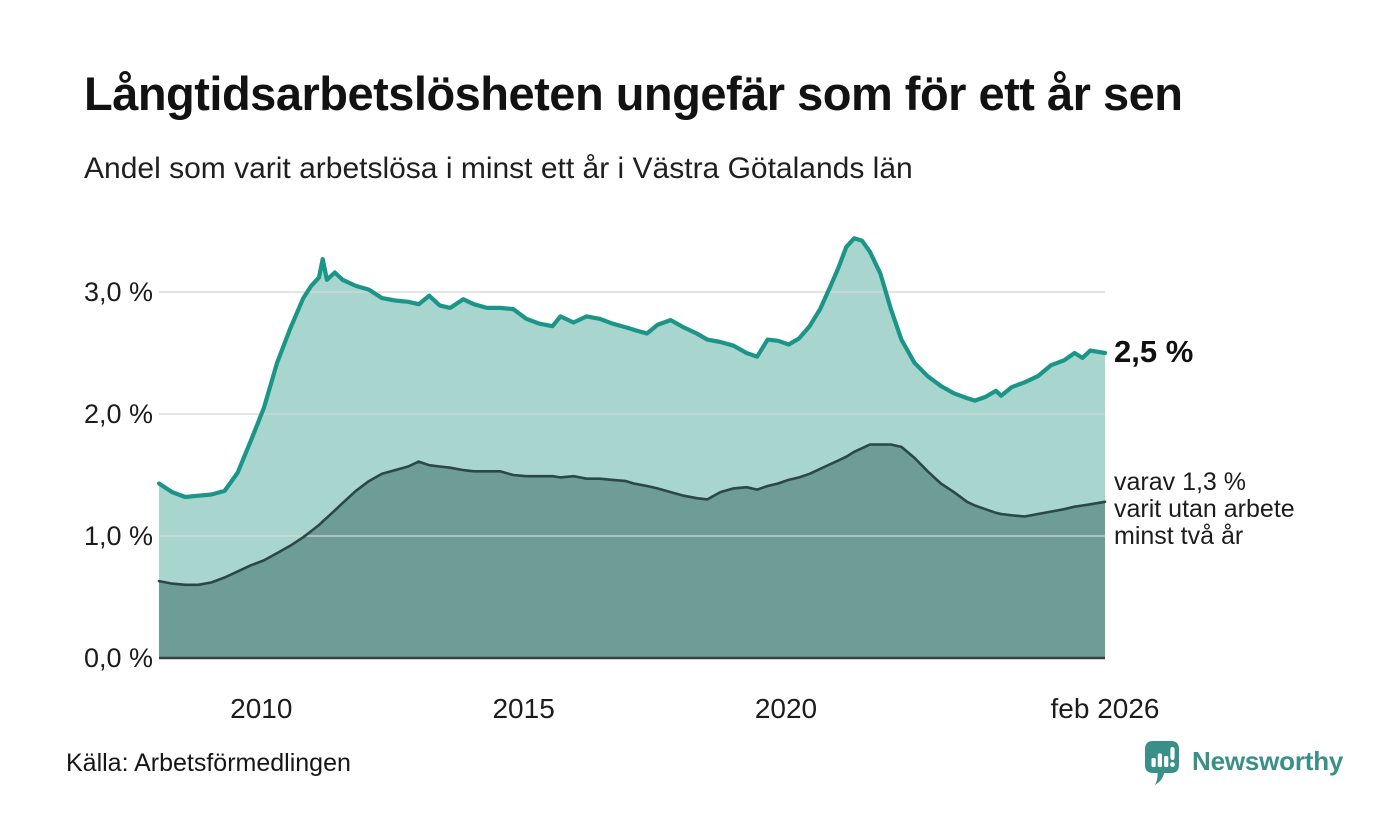  What do you see at coordinates (118, 536) in the screenshot?
I see `y-axis-label: 1,0 %` at bounding box center [118, 536].